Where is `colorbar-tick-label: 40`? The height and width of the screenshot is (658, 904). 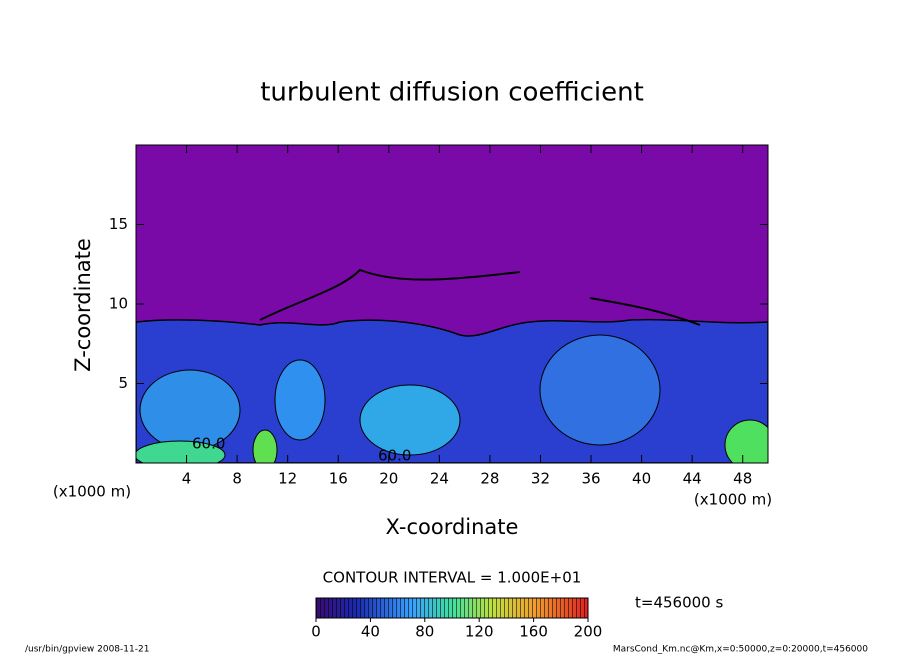
colorbar-tick-label: 40 is located at coordinates (370, 632).